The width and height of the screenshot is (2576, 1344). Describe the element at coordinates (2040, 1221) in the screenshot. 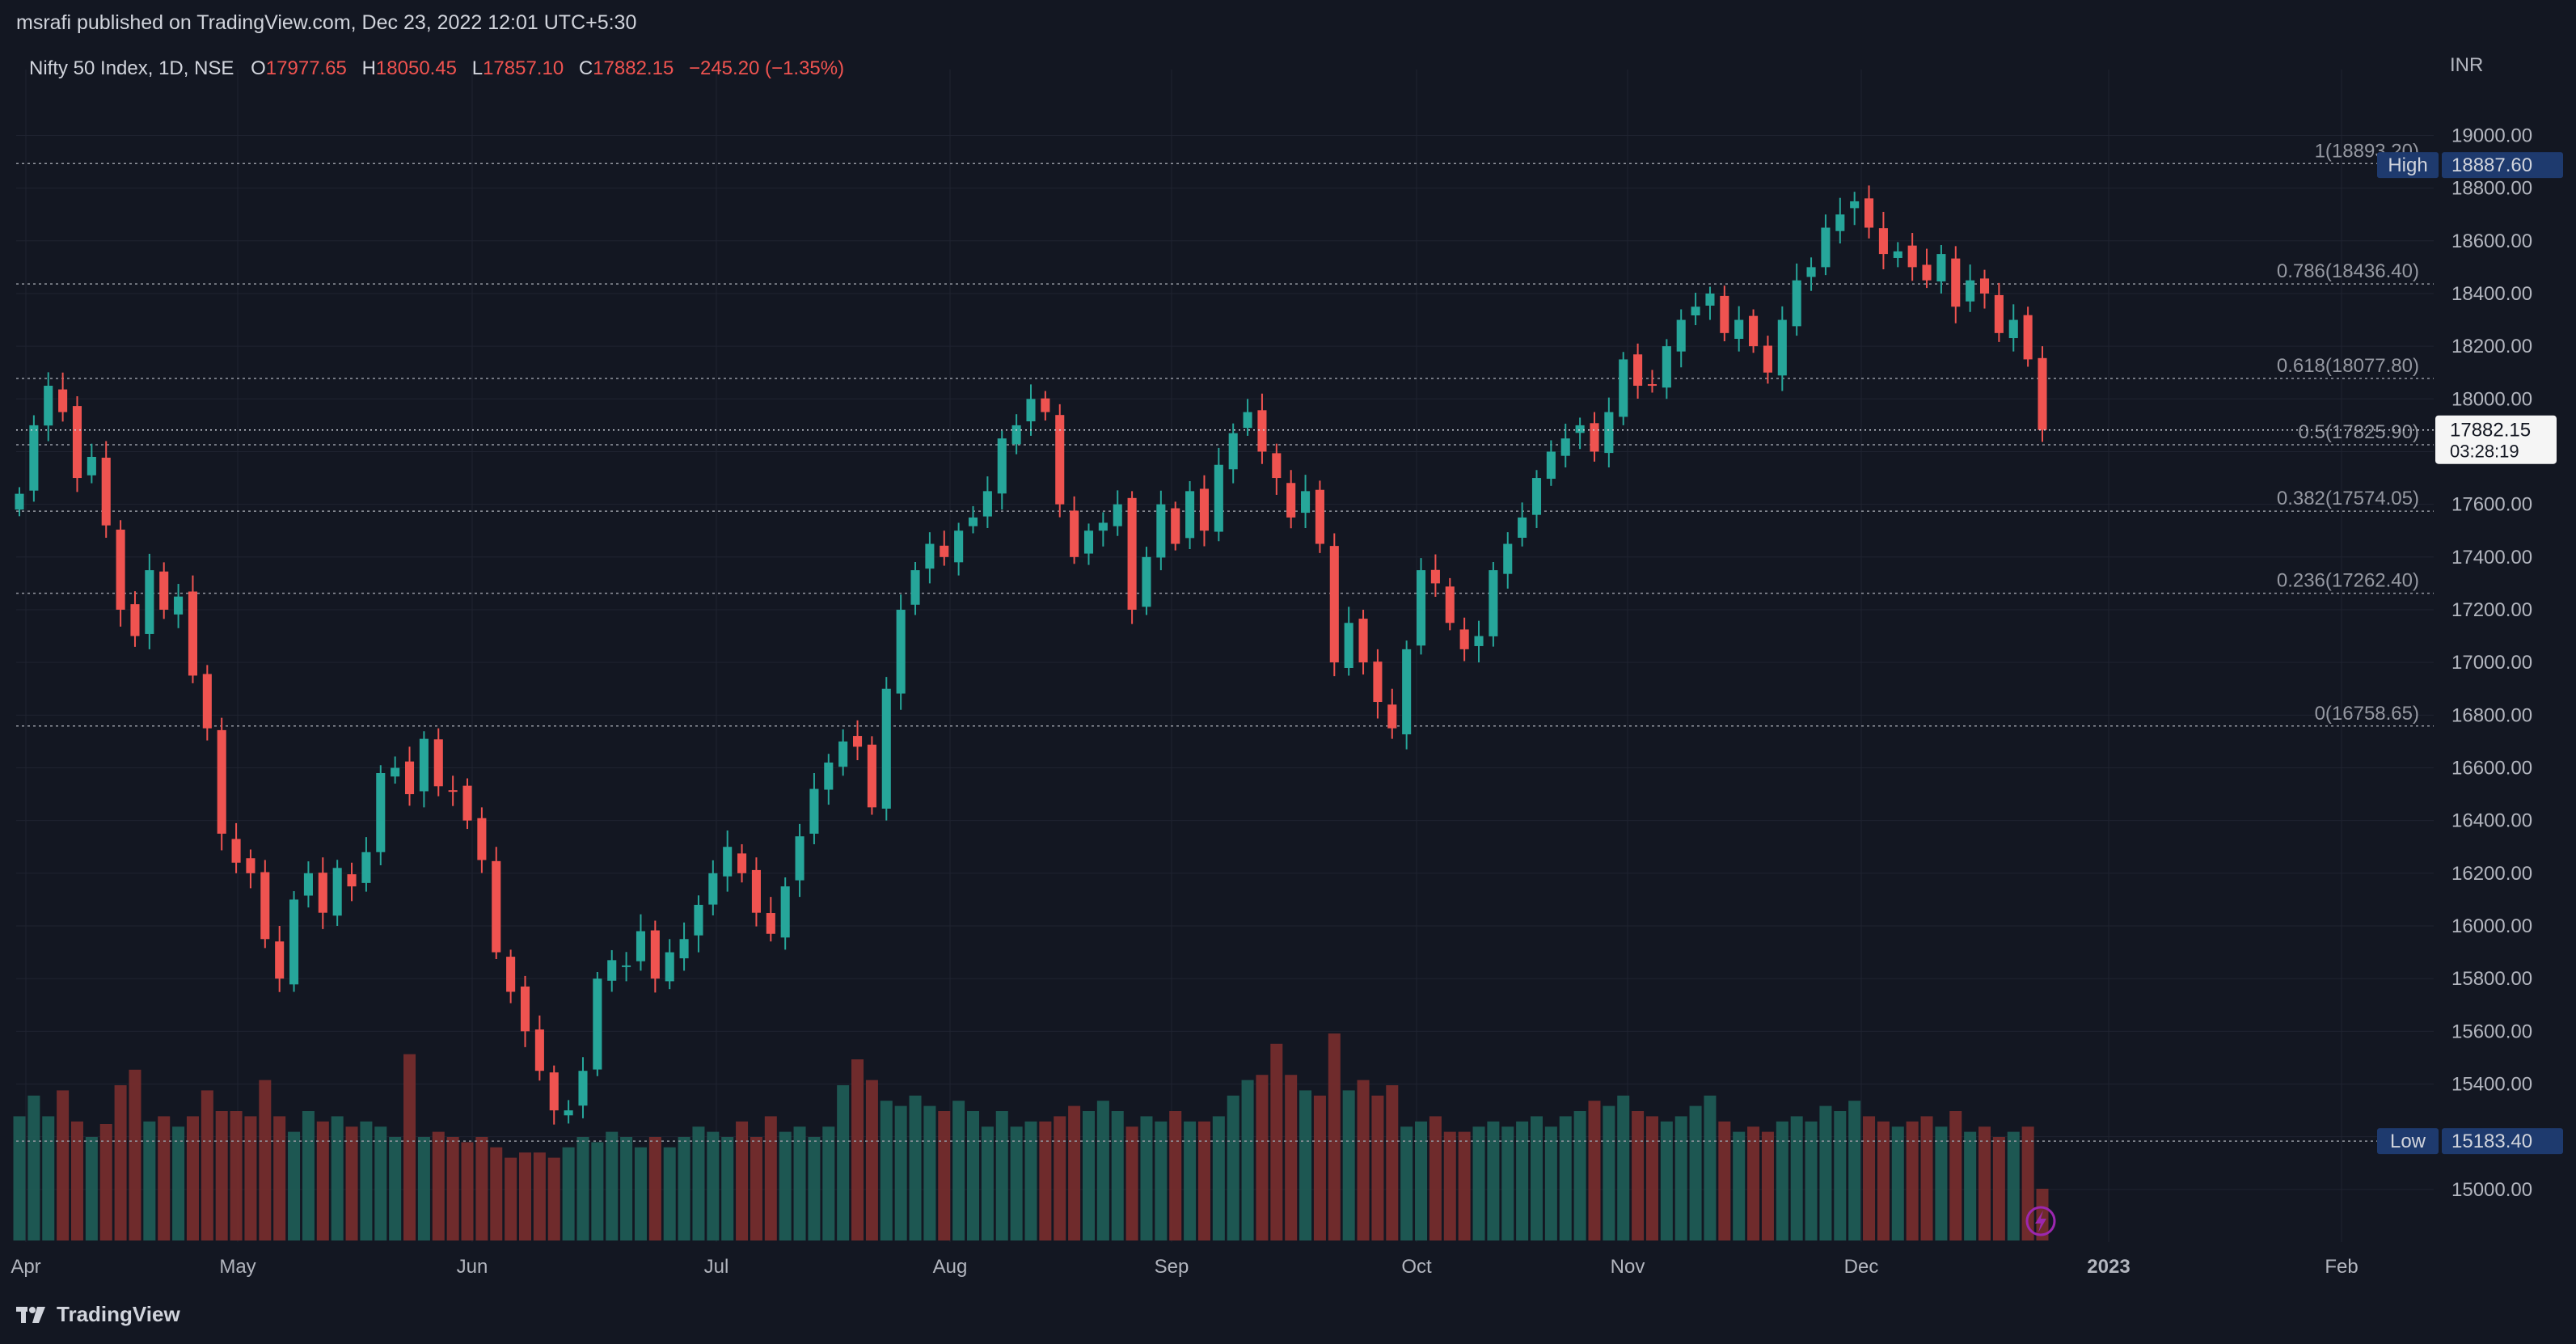

I see `lightning-icon` at that location.